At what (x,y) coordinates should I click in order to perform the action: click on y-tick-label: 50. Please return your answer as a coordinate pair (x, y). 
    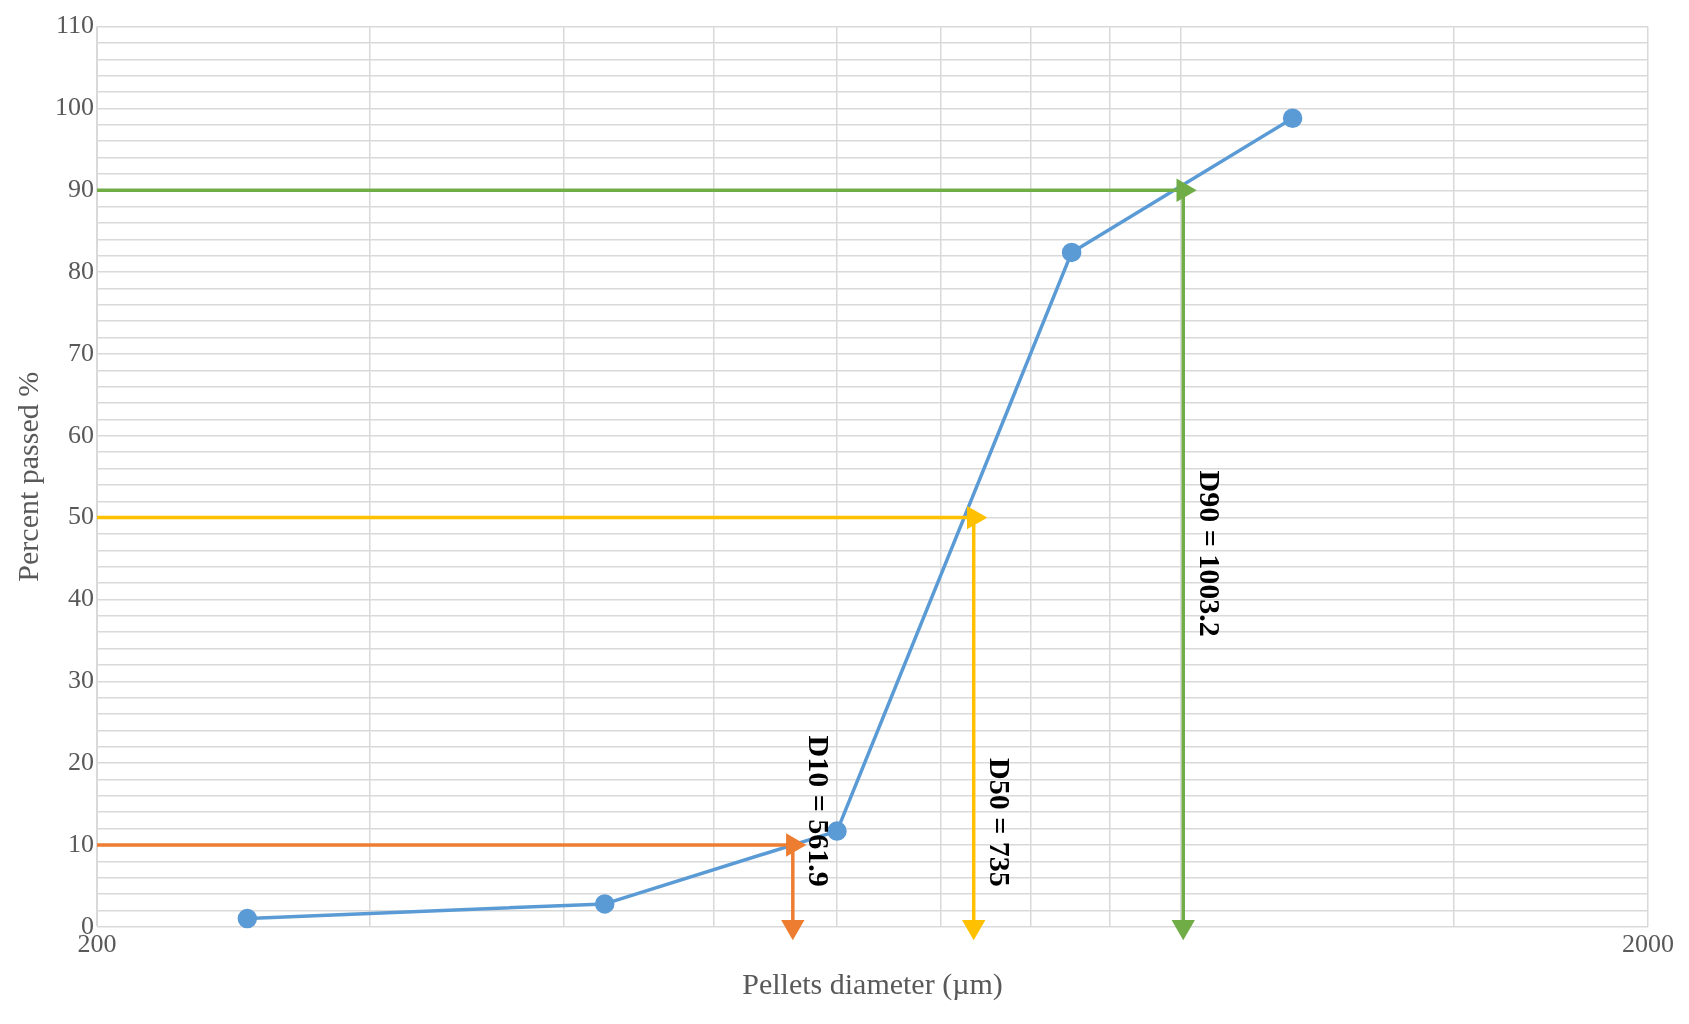
    Looking at the image, I should click on (81, 516).